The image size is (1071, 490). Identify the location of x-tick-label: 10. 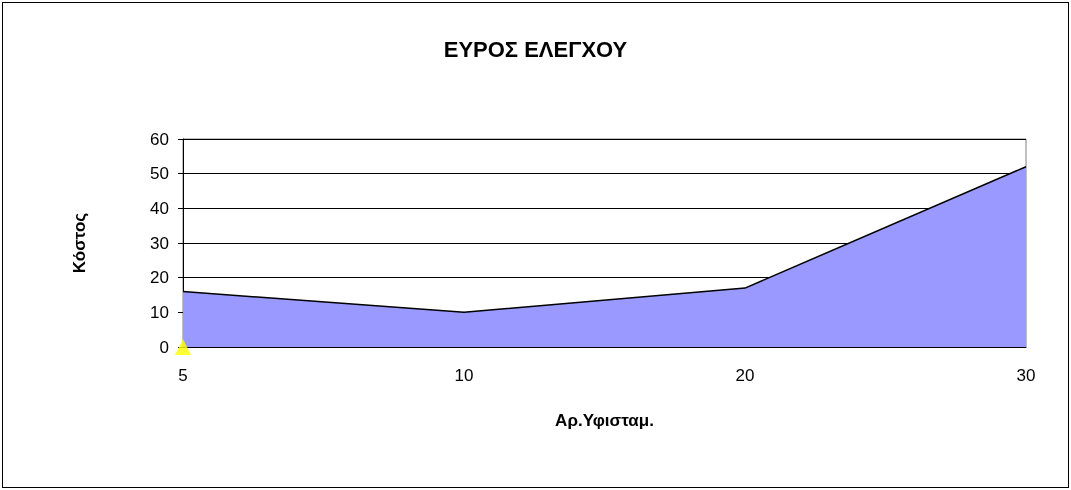
(464, 375).